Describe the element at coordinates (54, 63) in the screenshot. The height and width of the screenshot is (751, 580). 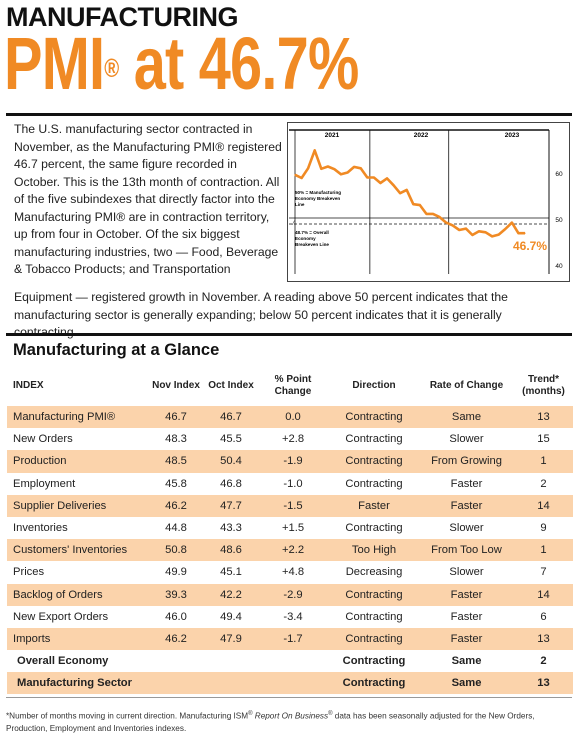
I see `title-pmi: PMI` at that location.